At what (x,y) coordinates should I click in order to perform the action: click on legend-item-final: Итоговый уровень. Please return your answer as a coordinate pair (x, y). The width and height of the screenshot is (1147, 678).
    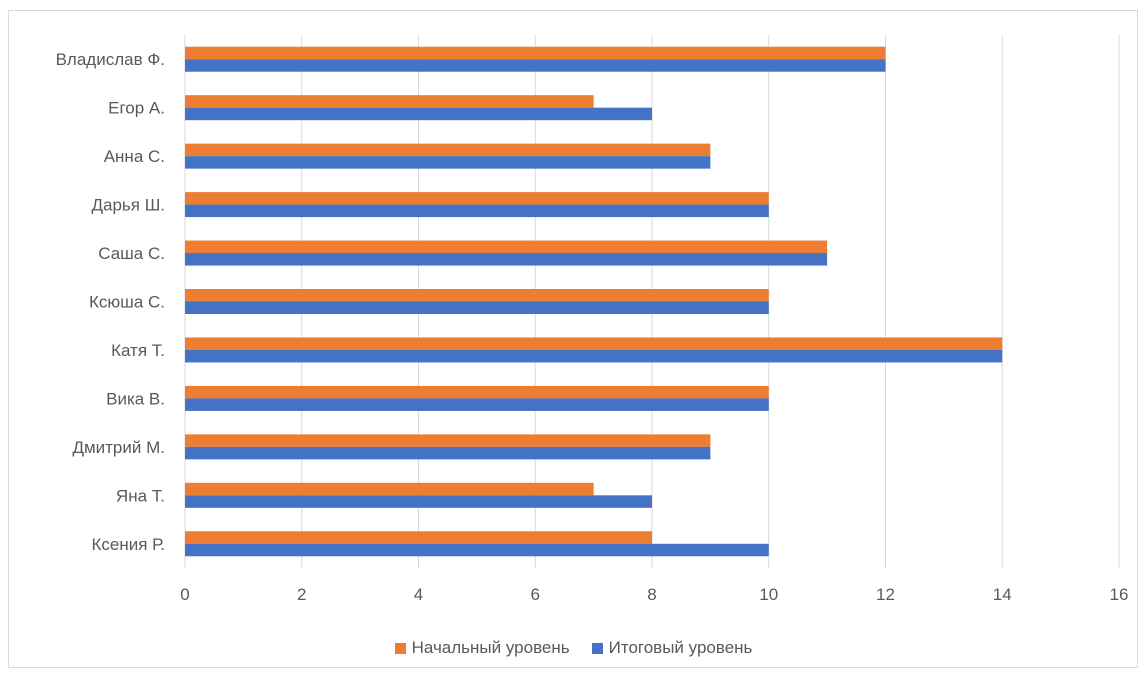
    Looking at the image, I should click on (672, 648).